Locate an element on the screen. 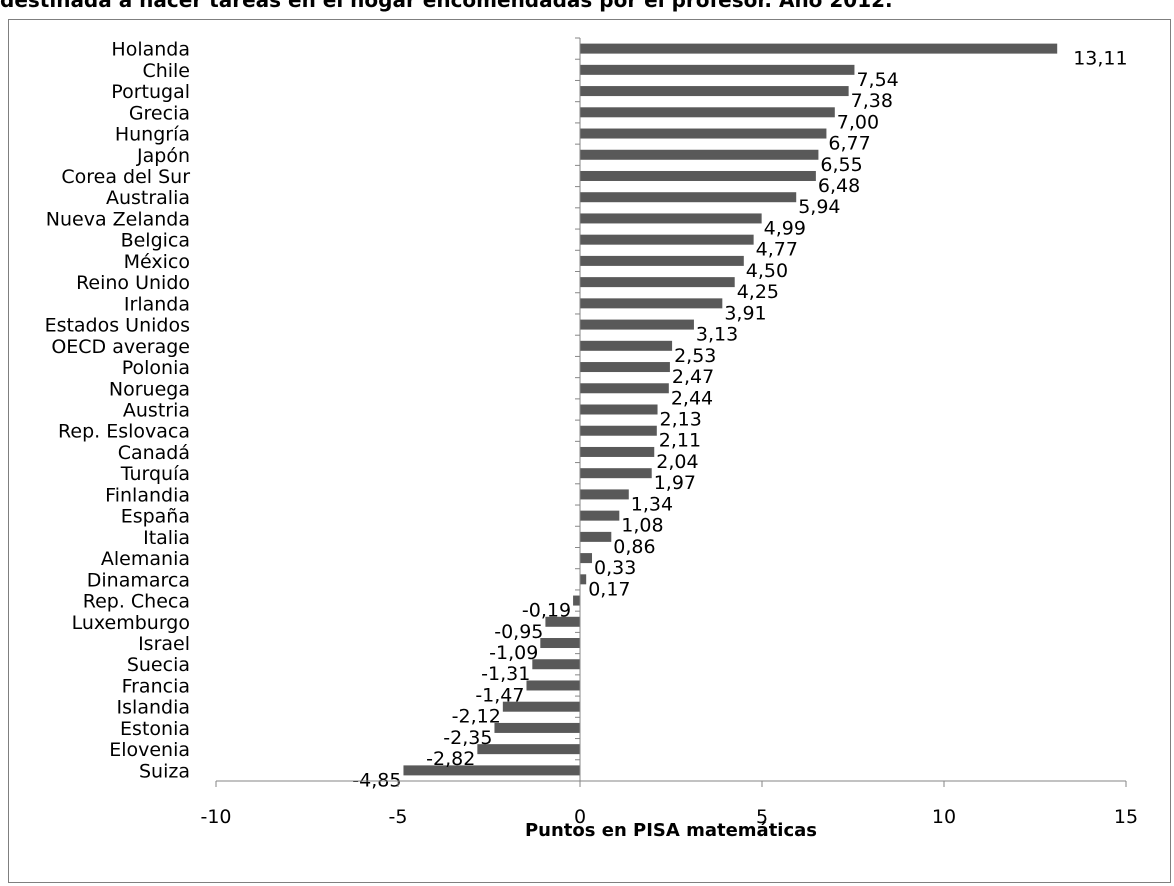 This screenshot has height=886, width=1174. data-label: 3,13 is located at coordinates (717, 335).